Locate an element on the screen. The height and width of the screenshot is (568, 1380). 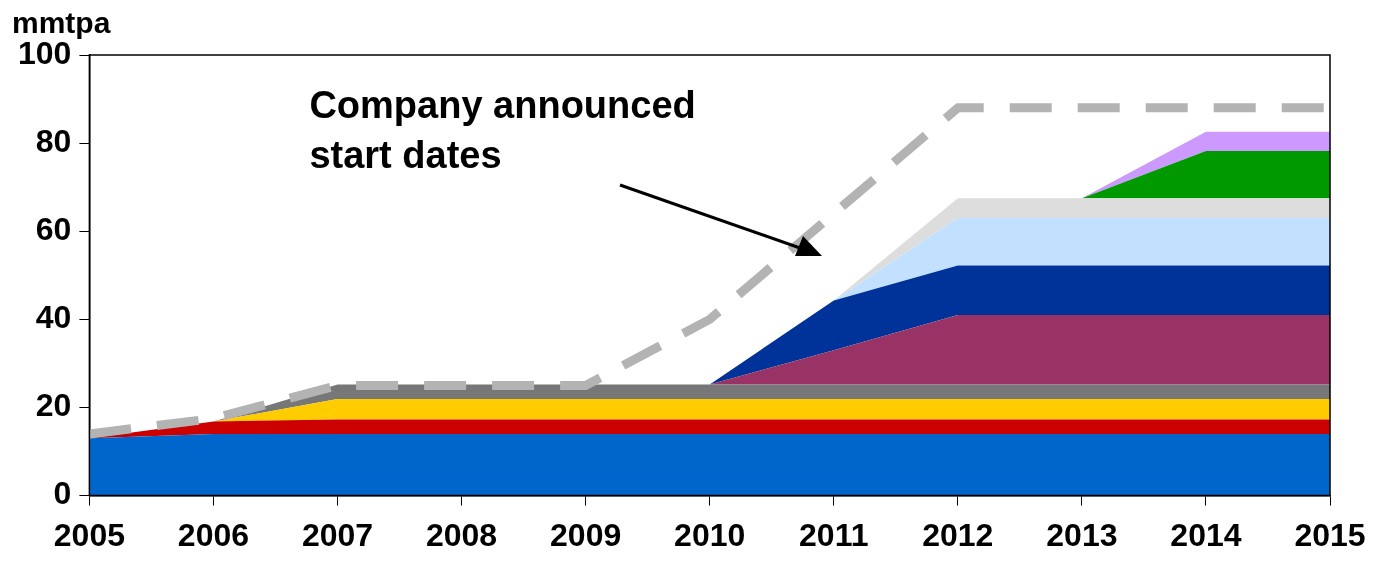
x-tick-label: 2012 is located at coordinates (958, 534).